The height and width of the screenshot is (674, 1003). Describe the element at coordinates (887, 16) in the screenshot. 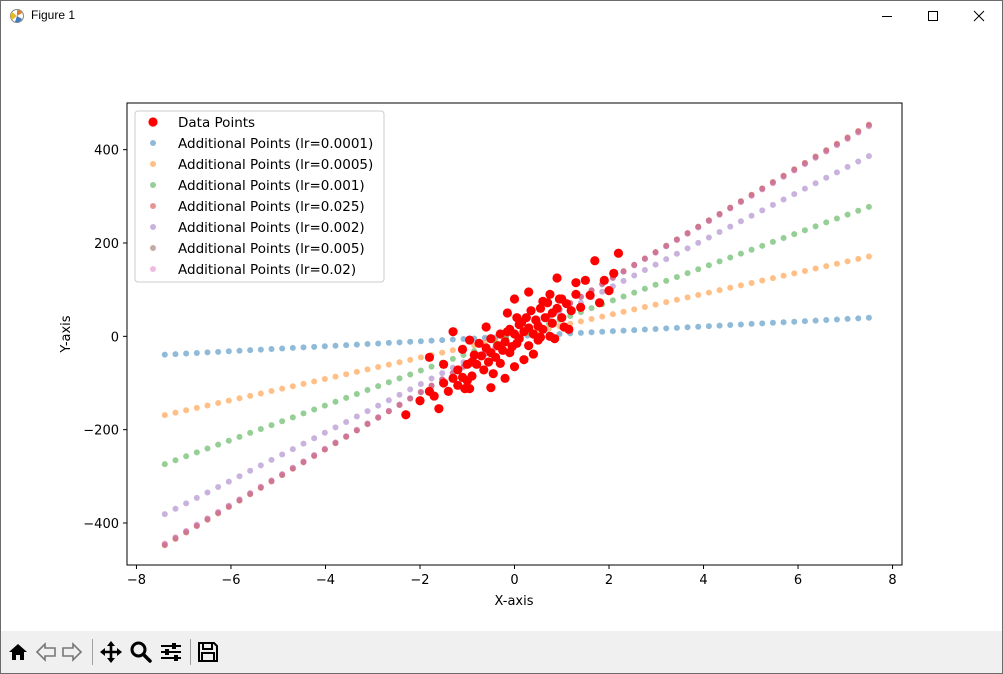

I see `minimize-button` at that location.